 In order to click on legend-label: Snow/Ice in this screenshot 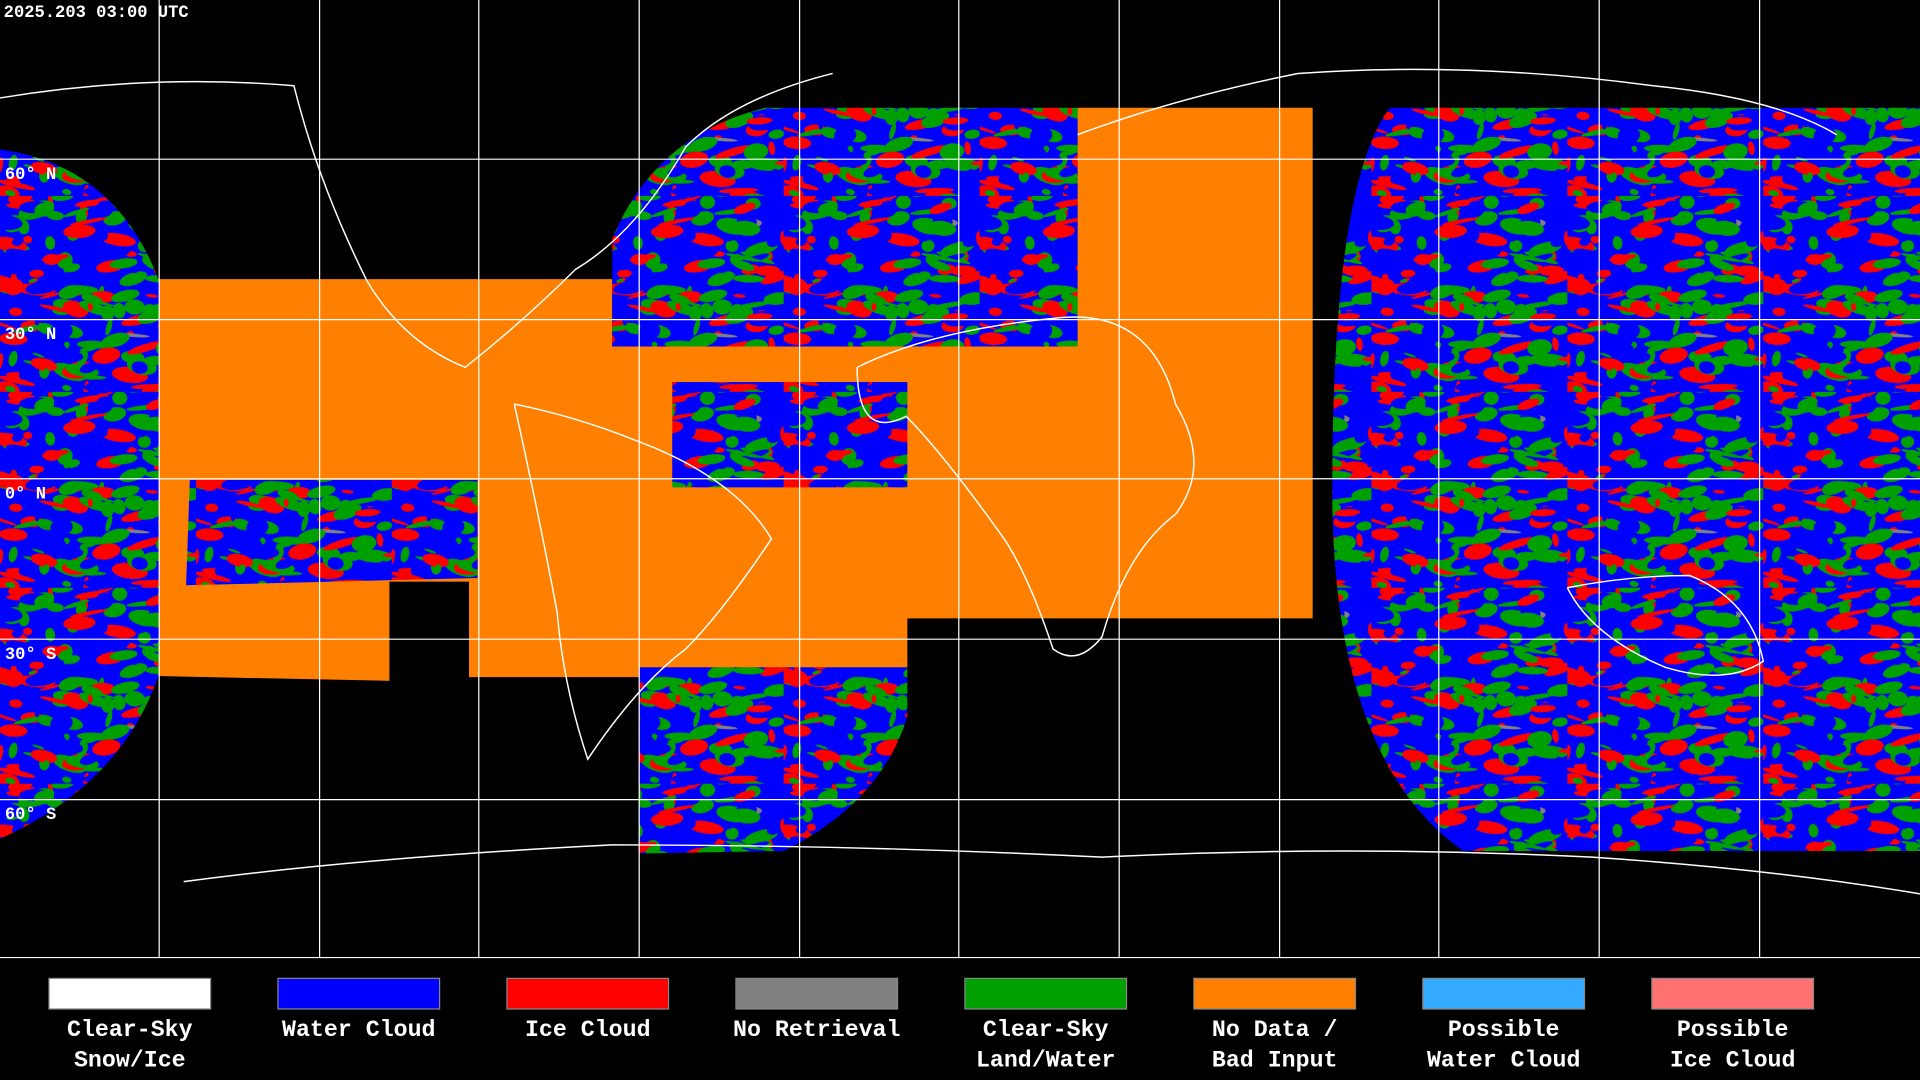, I will do `click(130, 1061)`.